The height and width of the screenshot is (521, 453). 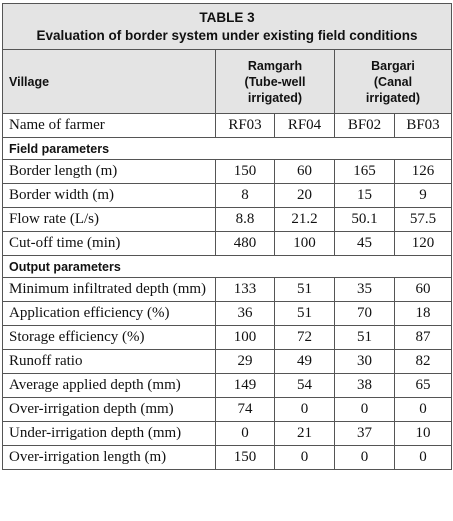 What do you see at coordinates (227, 17) in the screenshot?
I see `title: TABLE 3` at bounding box center [227, 17].